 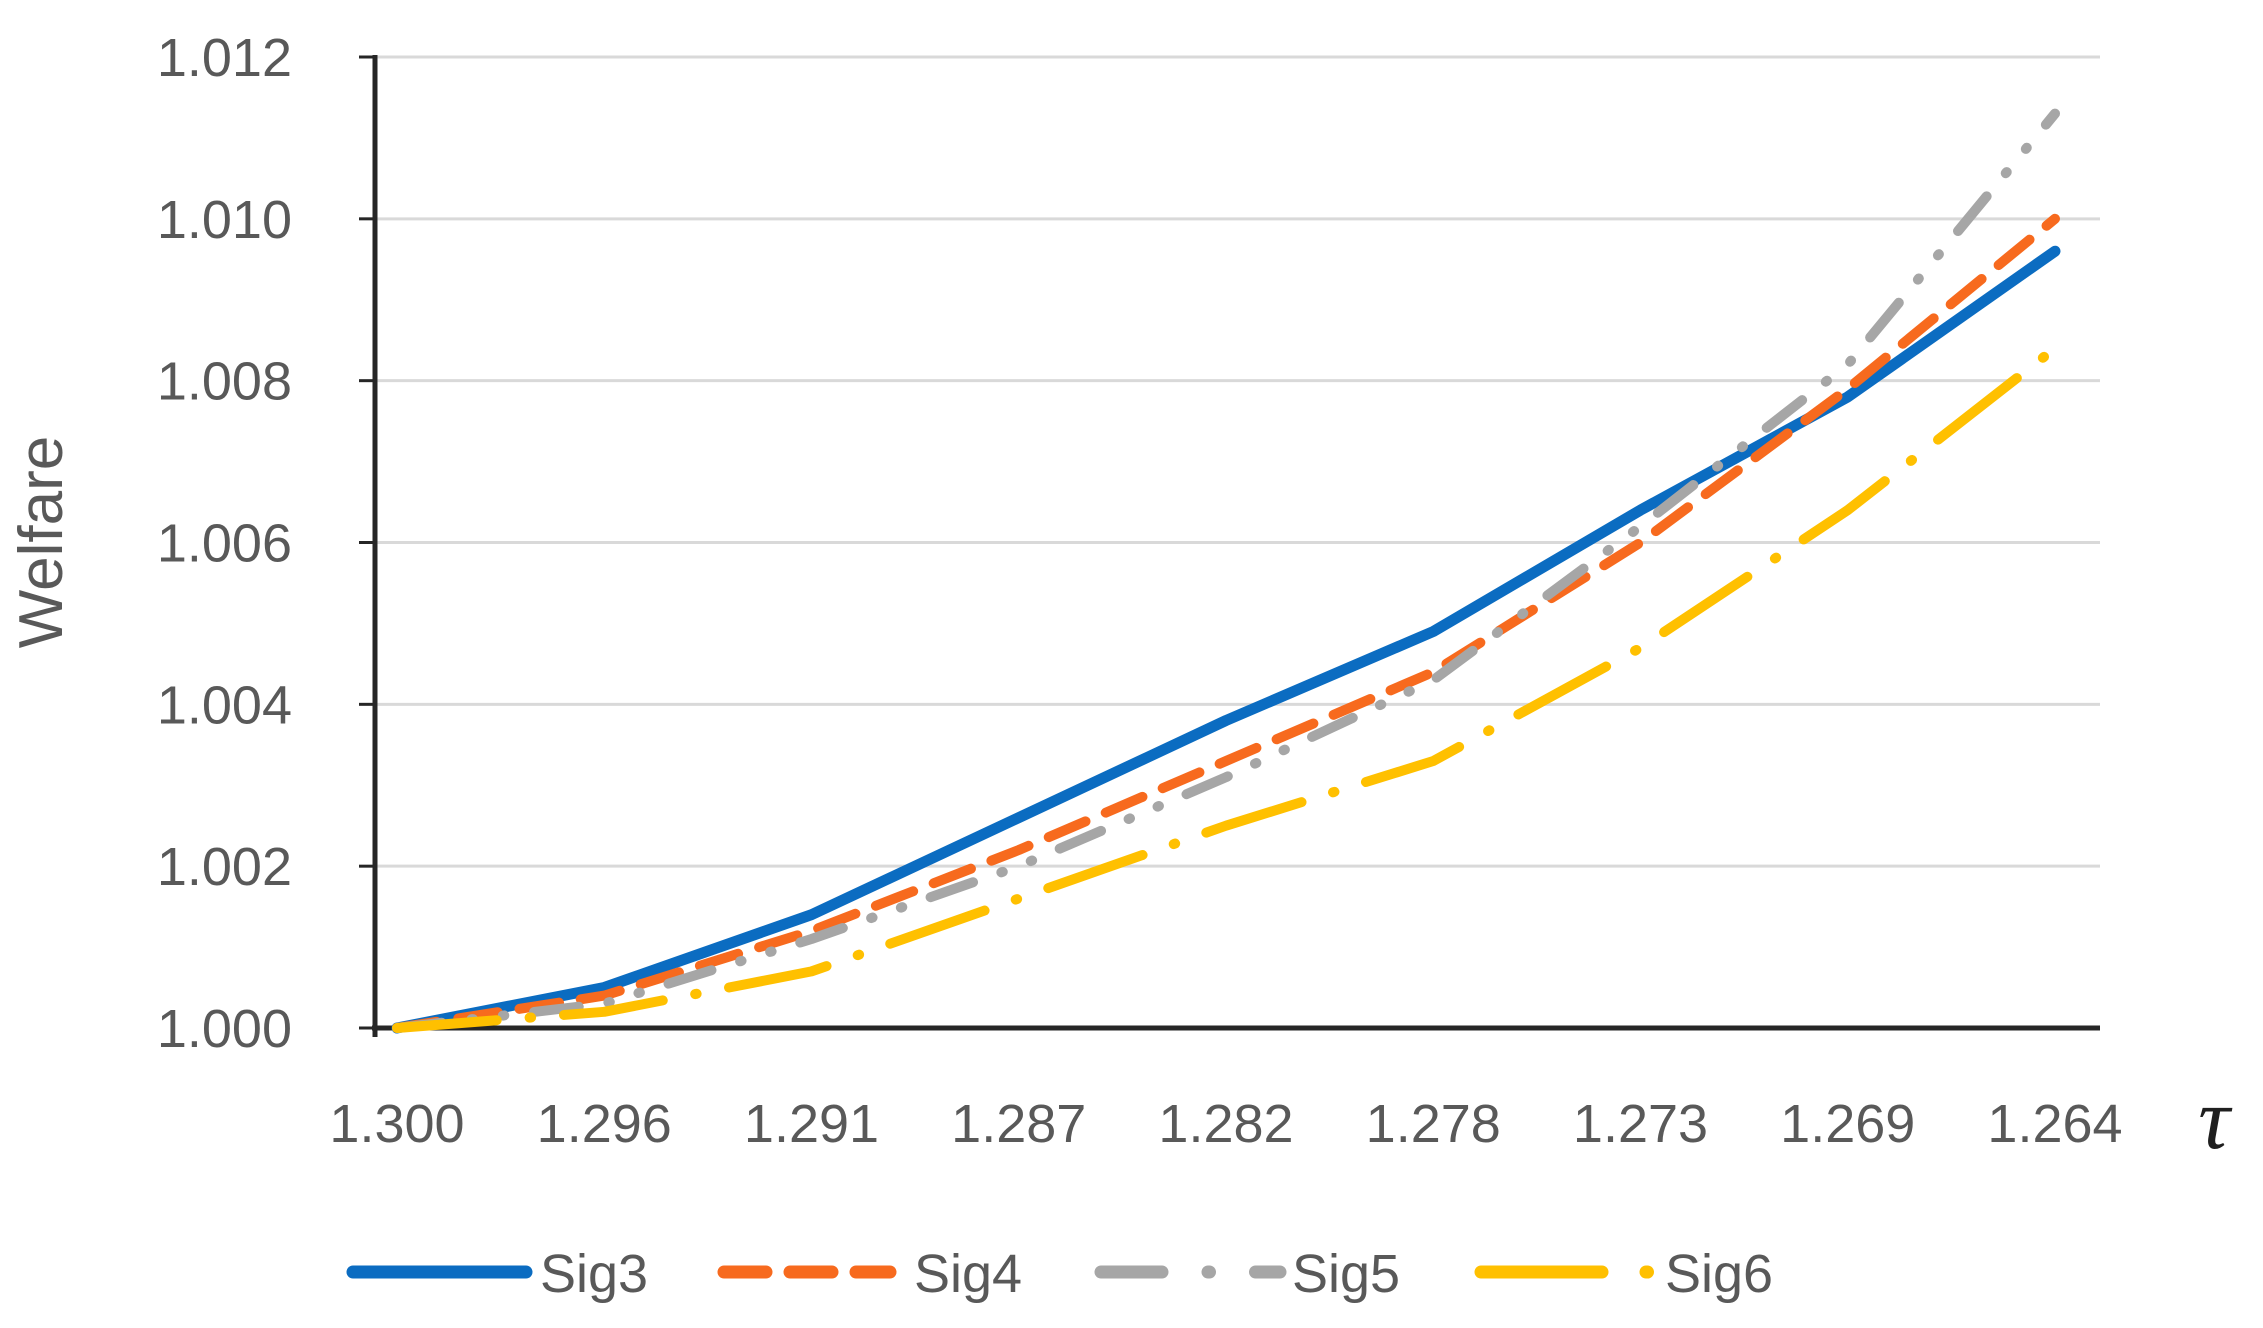 I want to click on x-tick-label: 1.269, so click(x=1847, y=1124).